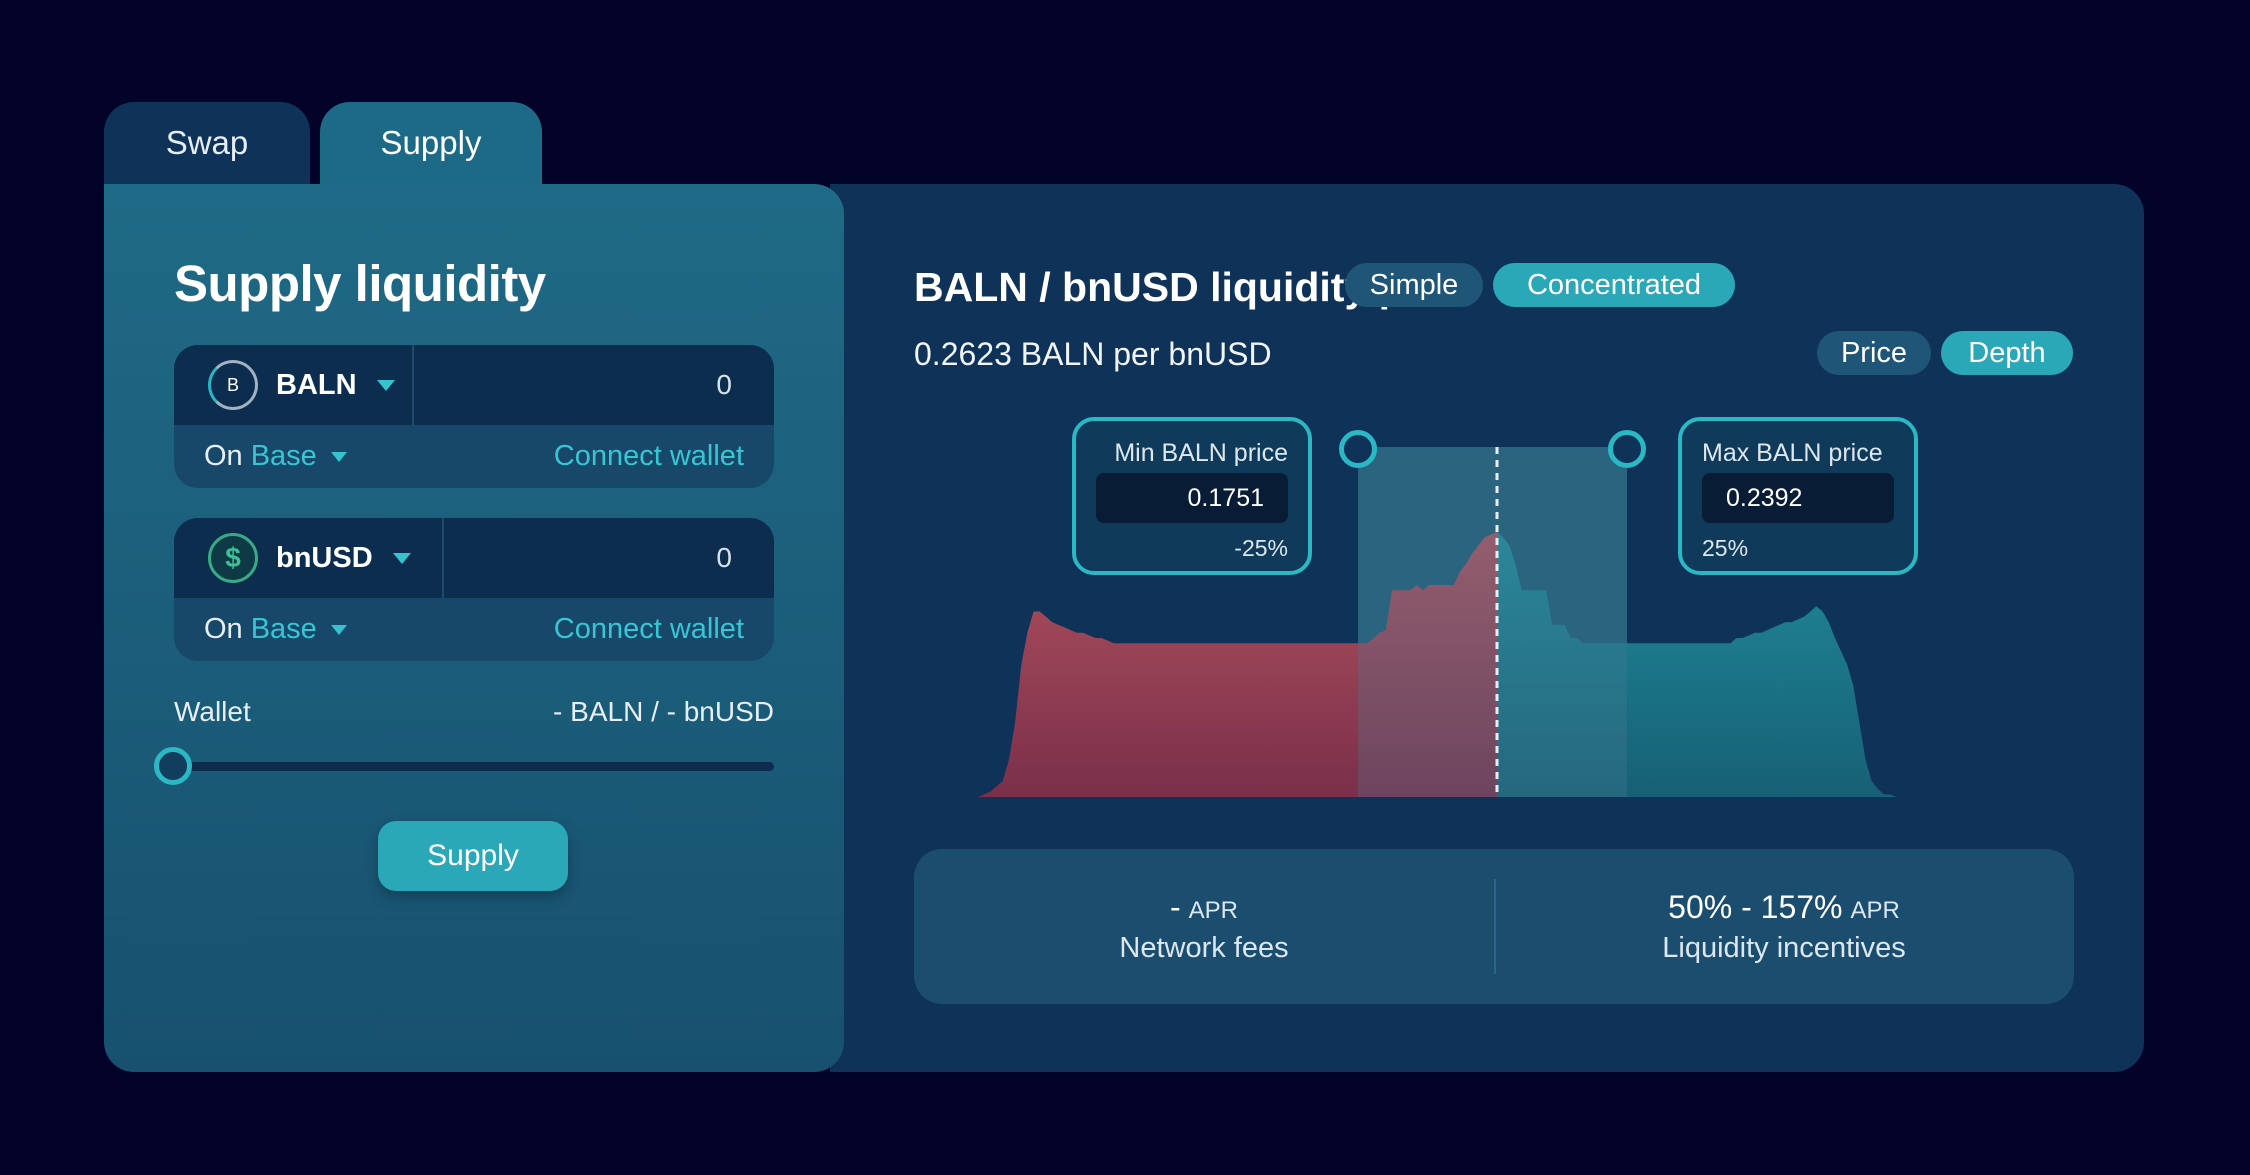 This screenshot has height=1175, width=2250. I want to click on fees-label: Network fees, so click(1204, 947).